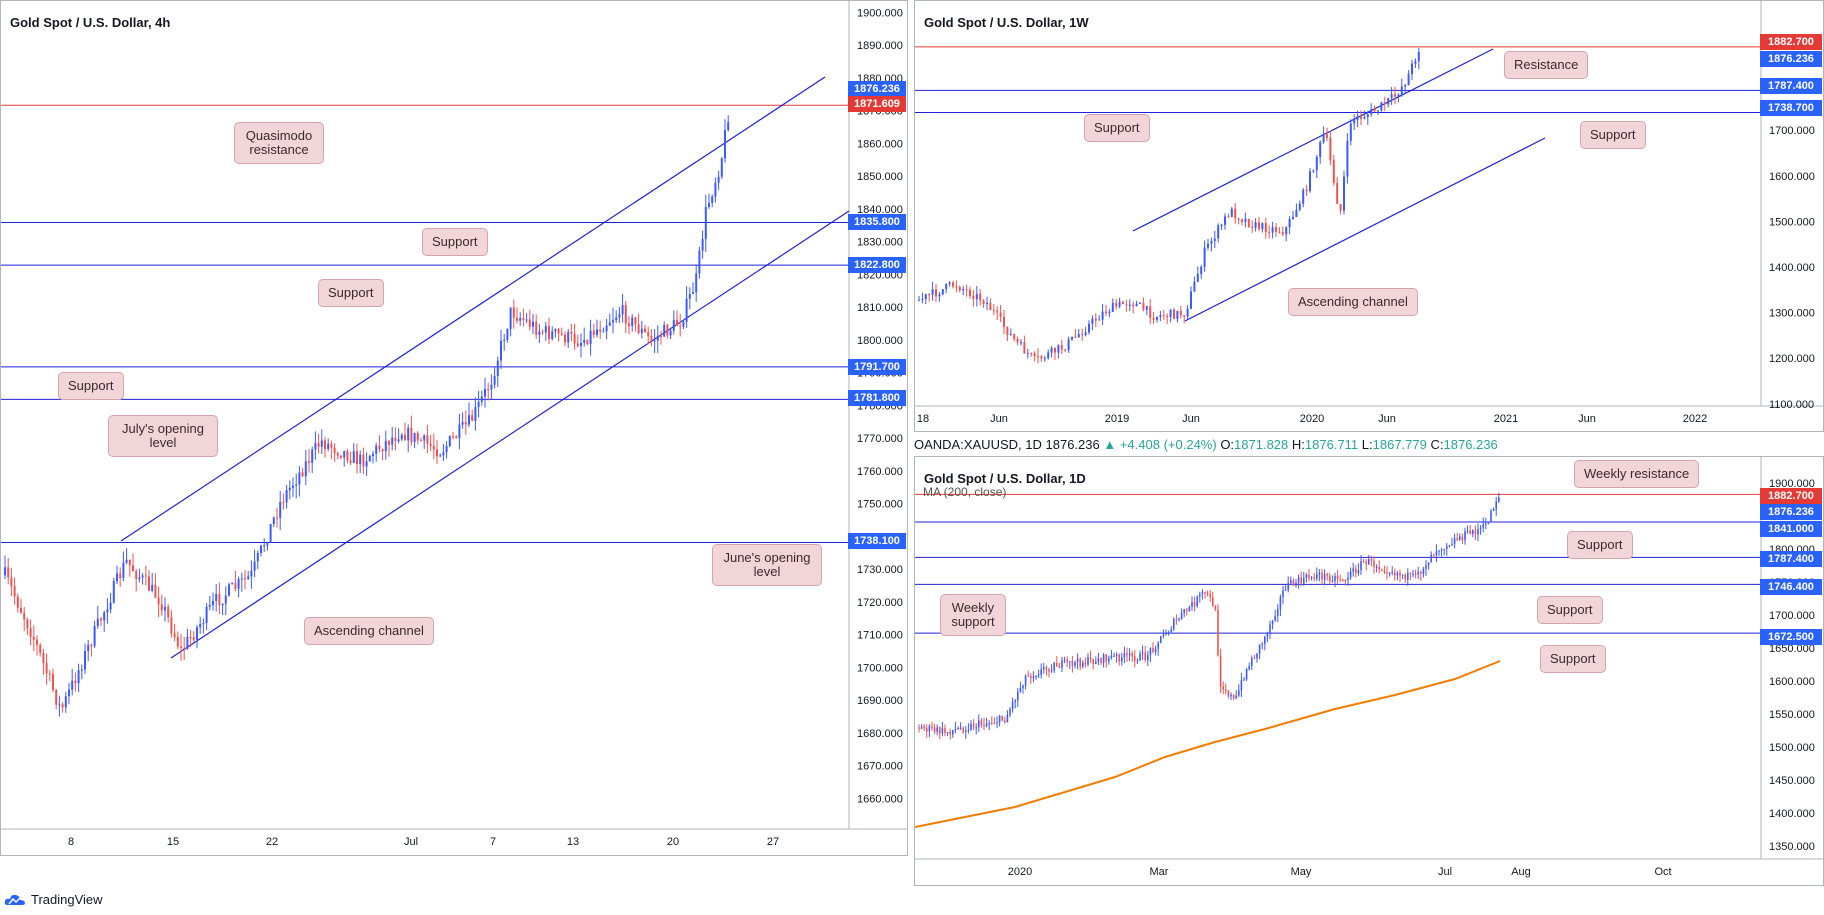 Image resolution: width=1824 pixels, height=915 pixels. What do you see at coordinates (279, 143) in the screenshot?
I see `chart-annotation-h4: Quasimodo resistance` at bounding box center [279, 143].